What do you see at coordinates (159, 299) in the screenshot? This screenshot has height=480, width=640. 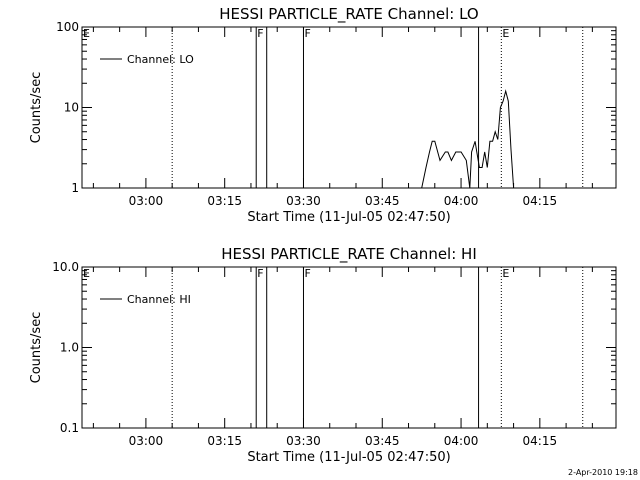 I see `legend-label: Channel: HI` at bounding box center [159, 299].